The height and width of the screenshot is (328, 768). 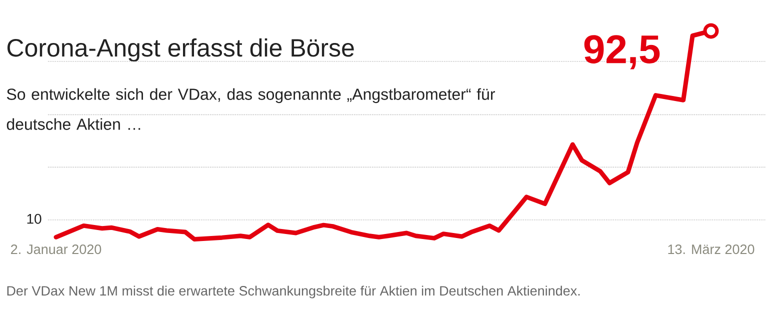 What do you see at coordinates (180, 50) in the screenshot?
I see `chart-title: Corona-Angst erfasst die Börse` at bounding box center [180, 50].